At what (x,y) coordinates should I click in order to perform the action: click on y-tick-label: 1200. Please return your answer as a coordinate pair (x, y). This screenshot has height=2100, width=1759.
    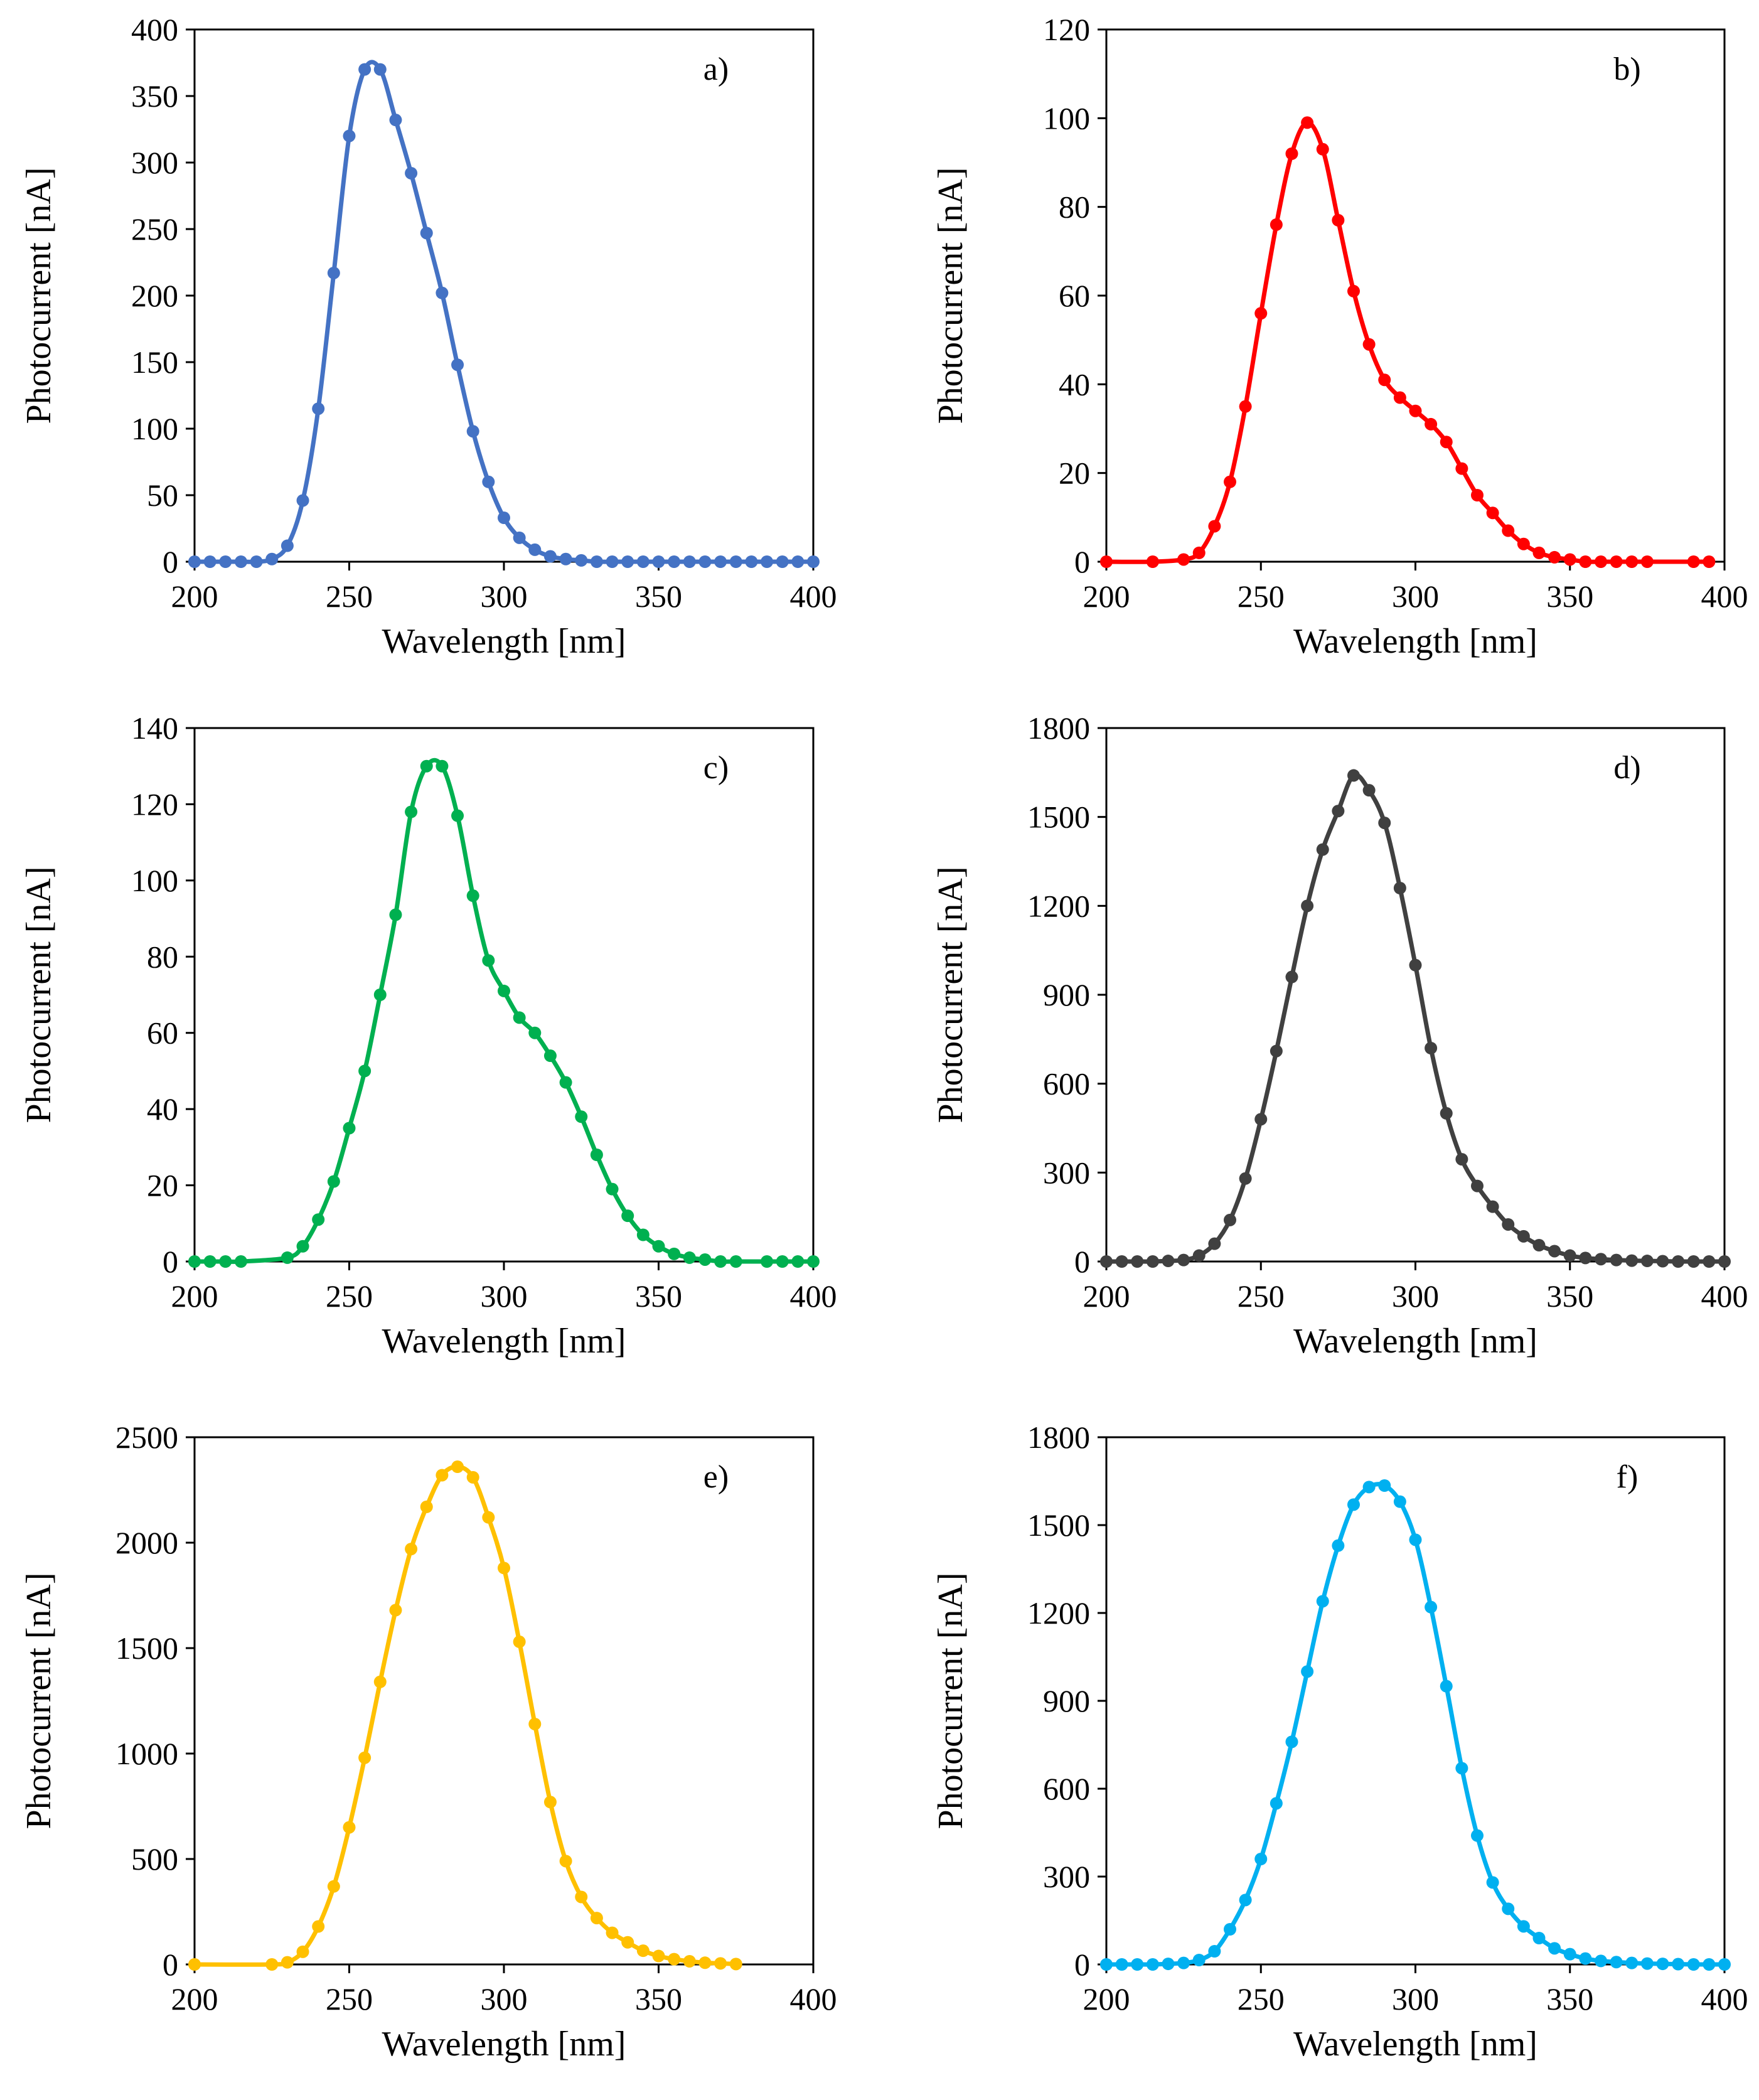
    Looking at the image, I should click on (1058, 1613).